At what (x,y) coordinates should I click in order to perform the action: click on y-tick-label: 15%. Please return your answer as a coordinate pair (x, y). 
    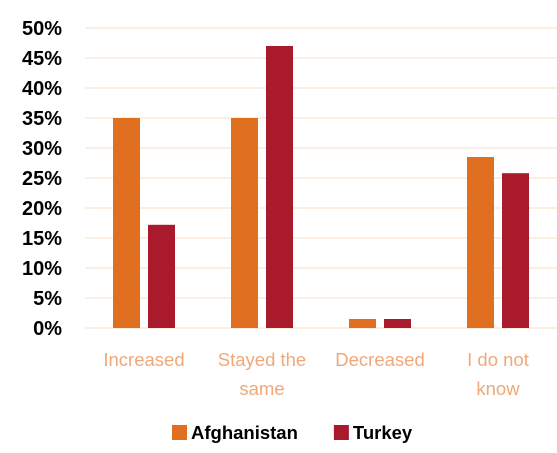
    Looking at the image, I should click on (42, 239).